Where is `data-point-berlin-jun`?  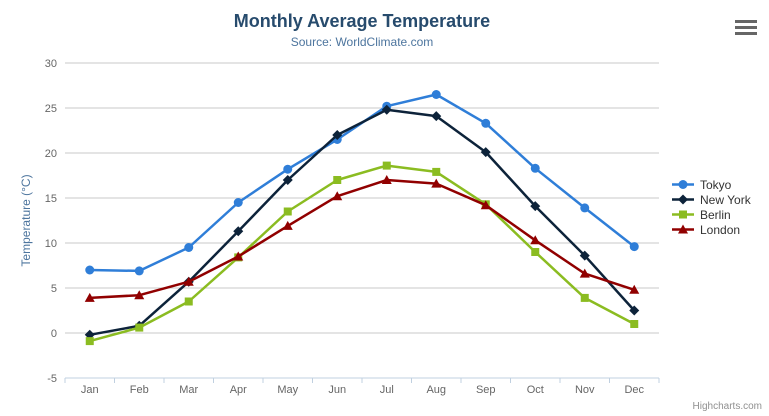 data-point-berlin-jun is located at coordinates (337, 180).